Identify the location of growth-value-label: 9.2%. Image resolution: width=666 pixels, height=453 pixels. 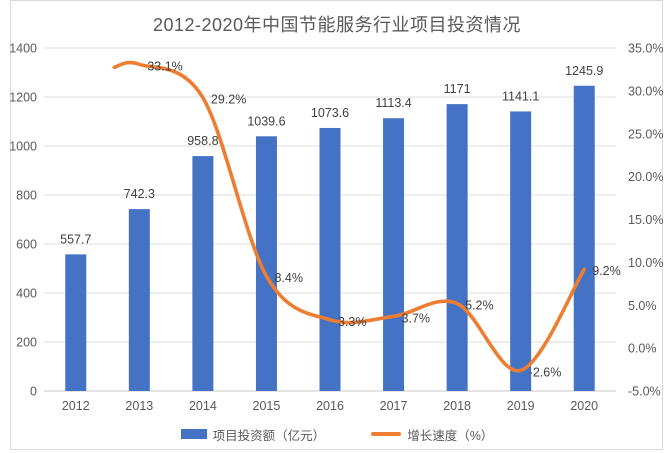
(606, 271).